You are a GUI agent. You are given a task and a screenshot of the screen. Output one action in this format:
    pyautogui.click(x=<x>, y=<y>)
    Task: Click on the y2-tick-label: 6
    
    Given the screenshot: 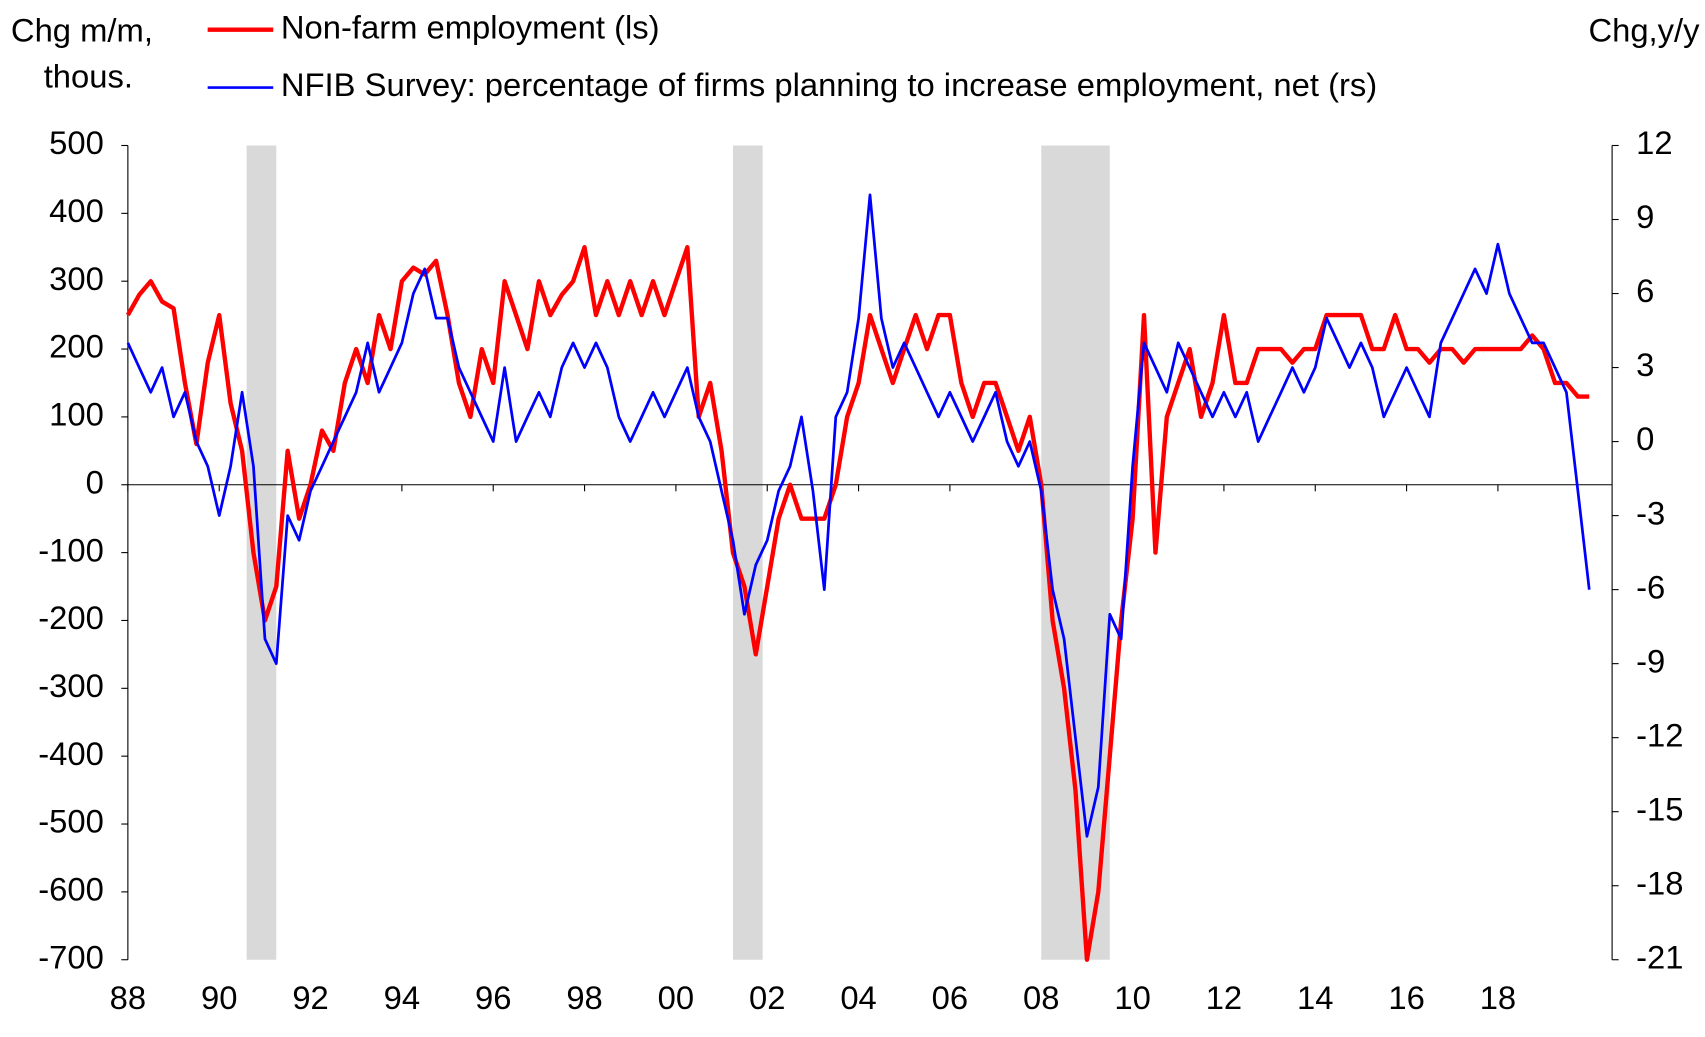 What is the action you would take?
    pyautogui.click(x=1645, y=290)
    